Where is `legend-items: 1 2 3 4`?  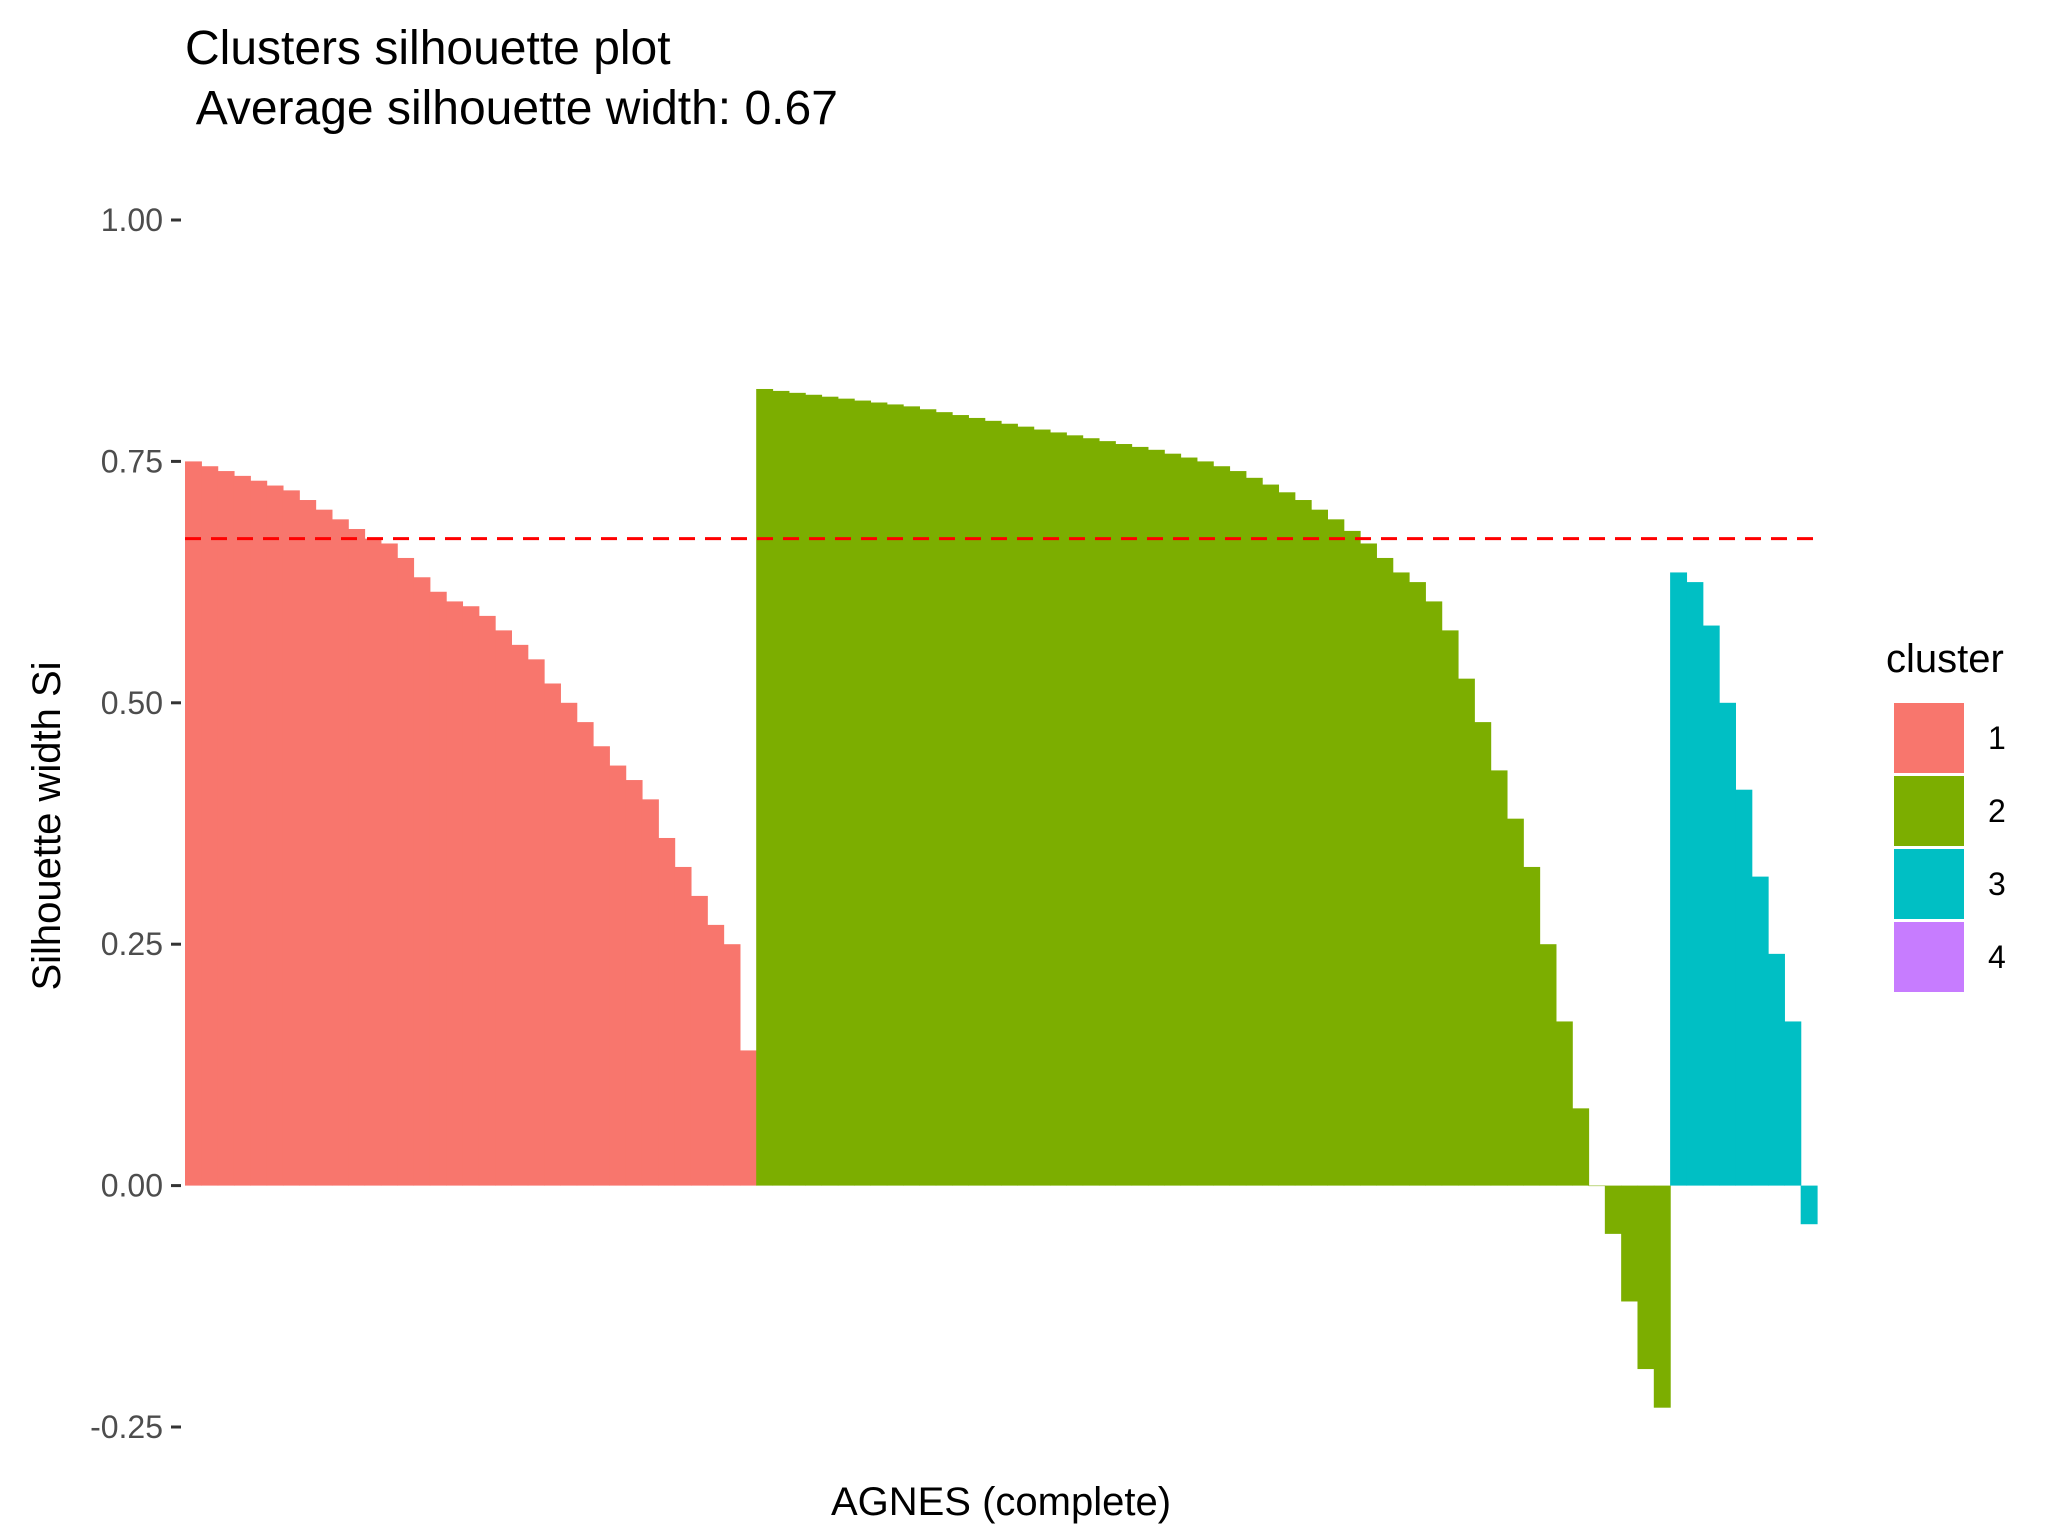
legend-items: 1 2 3 4 is located at coordinates (1950, 847).